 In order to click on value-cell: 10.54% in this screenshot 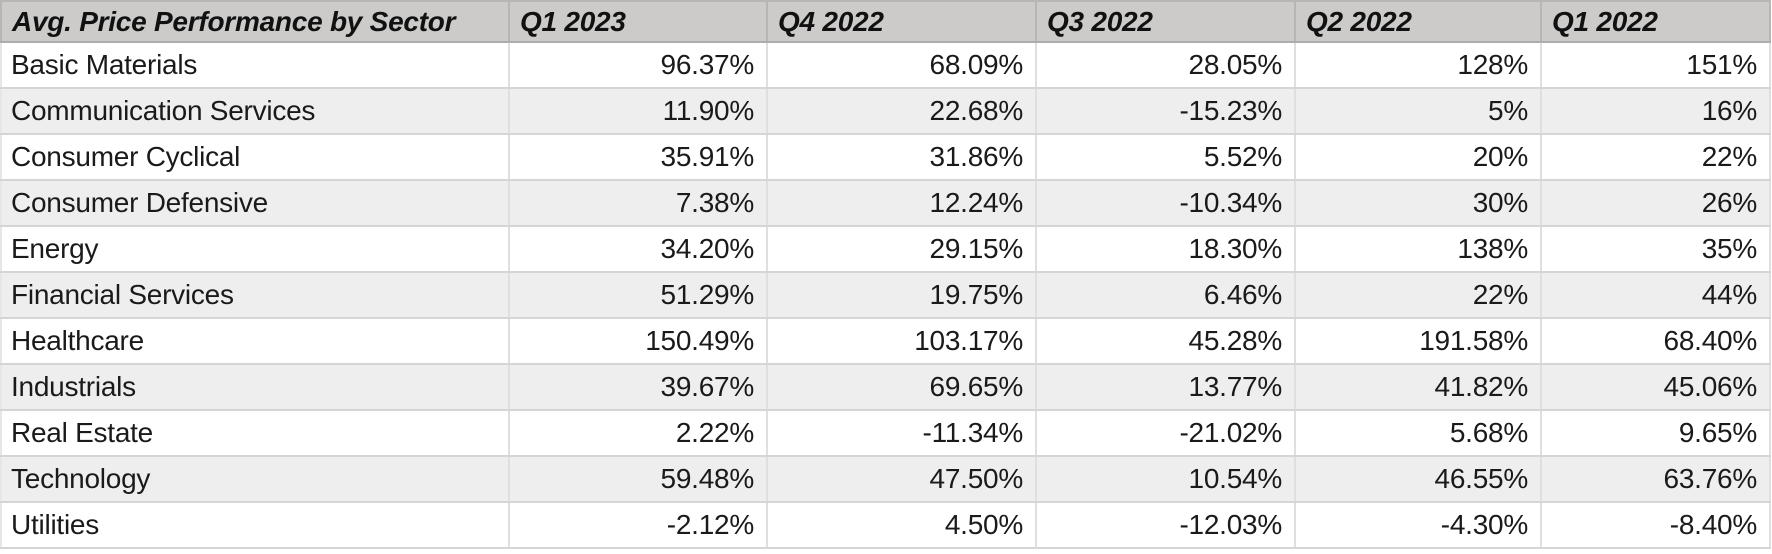, I will do `click(1166, 479)`.